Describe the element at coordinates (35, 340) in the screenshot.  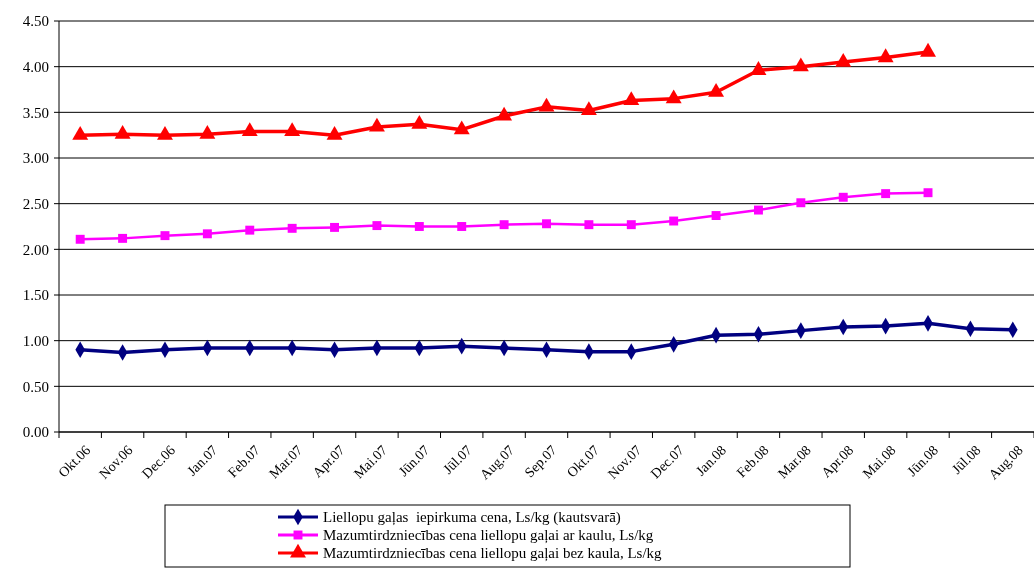
I see `y-tick-label: 1.00` at that location.